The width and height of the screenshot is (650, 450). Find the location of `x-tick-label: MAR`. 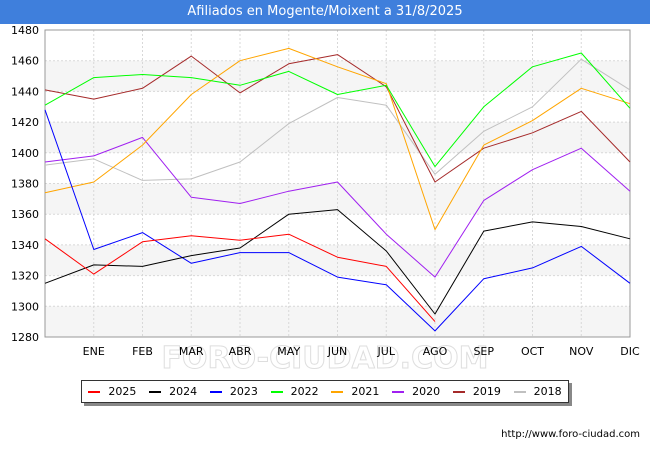

x-tick-label: MAR is located at coordinates (191, 351).